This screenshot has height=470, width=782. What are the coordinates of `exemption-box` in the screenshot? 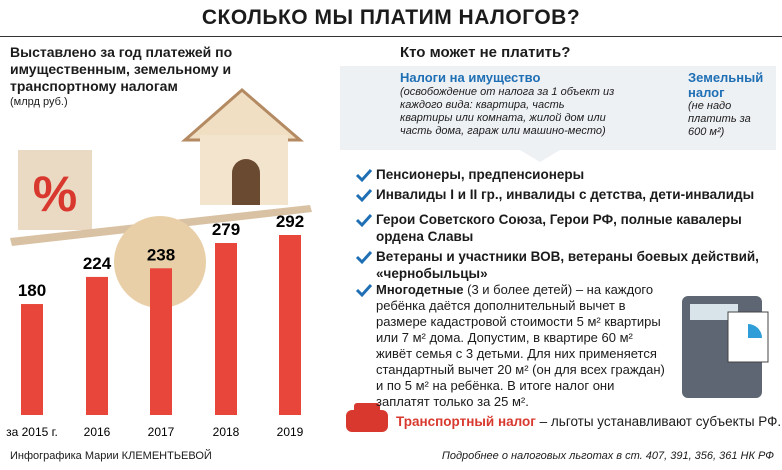 It's located at (558, 108).